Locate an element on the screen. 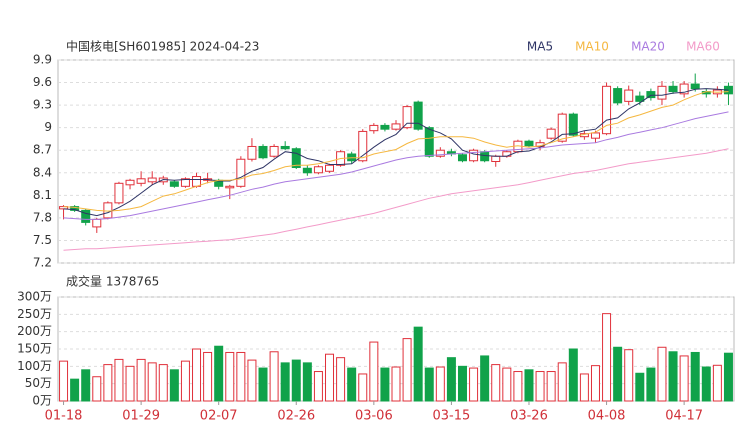 Image resolution: width=740 pixels, height=440 pixels. legend-entry: MA10 is located at coordinates (592, 47).